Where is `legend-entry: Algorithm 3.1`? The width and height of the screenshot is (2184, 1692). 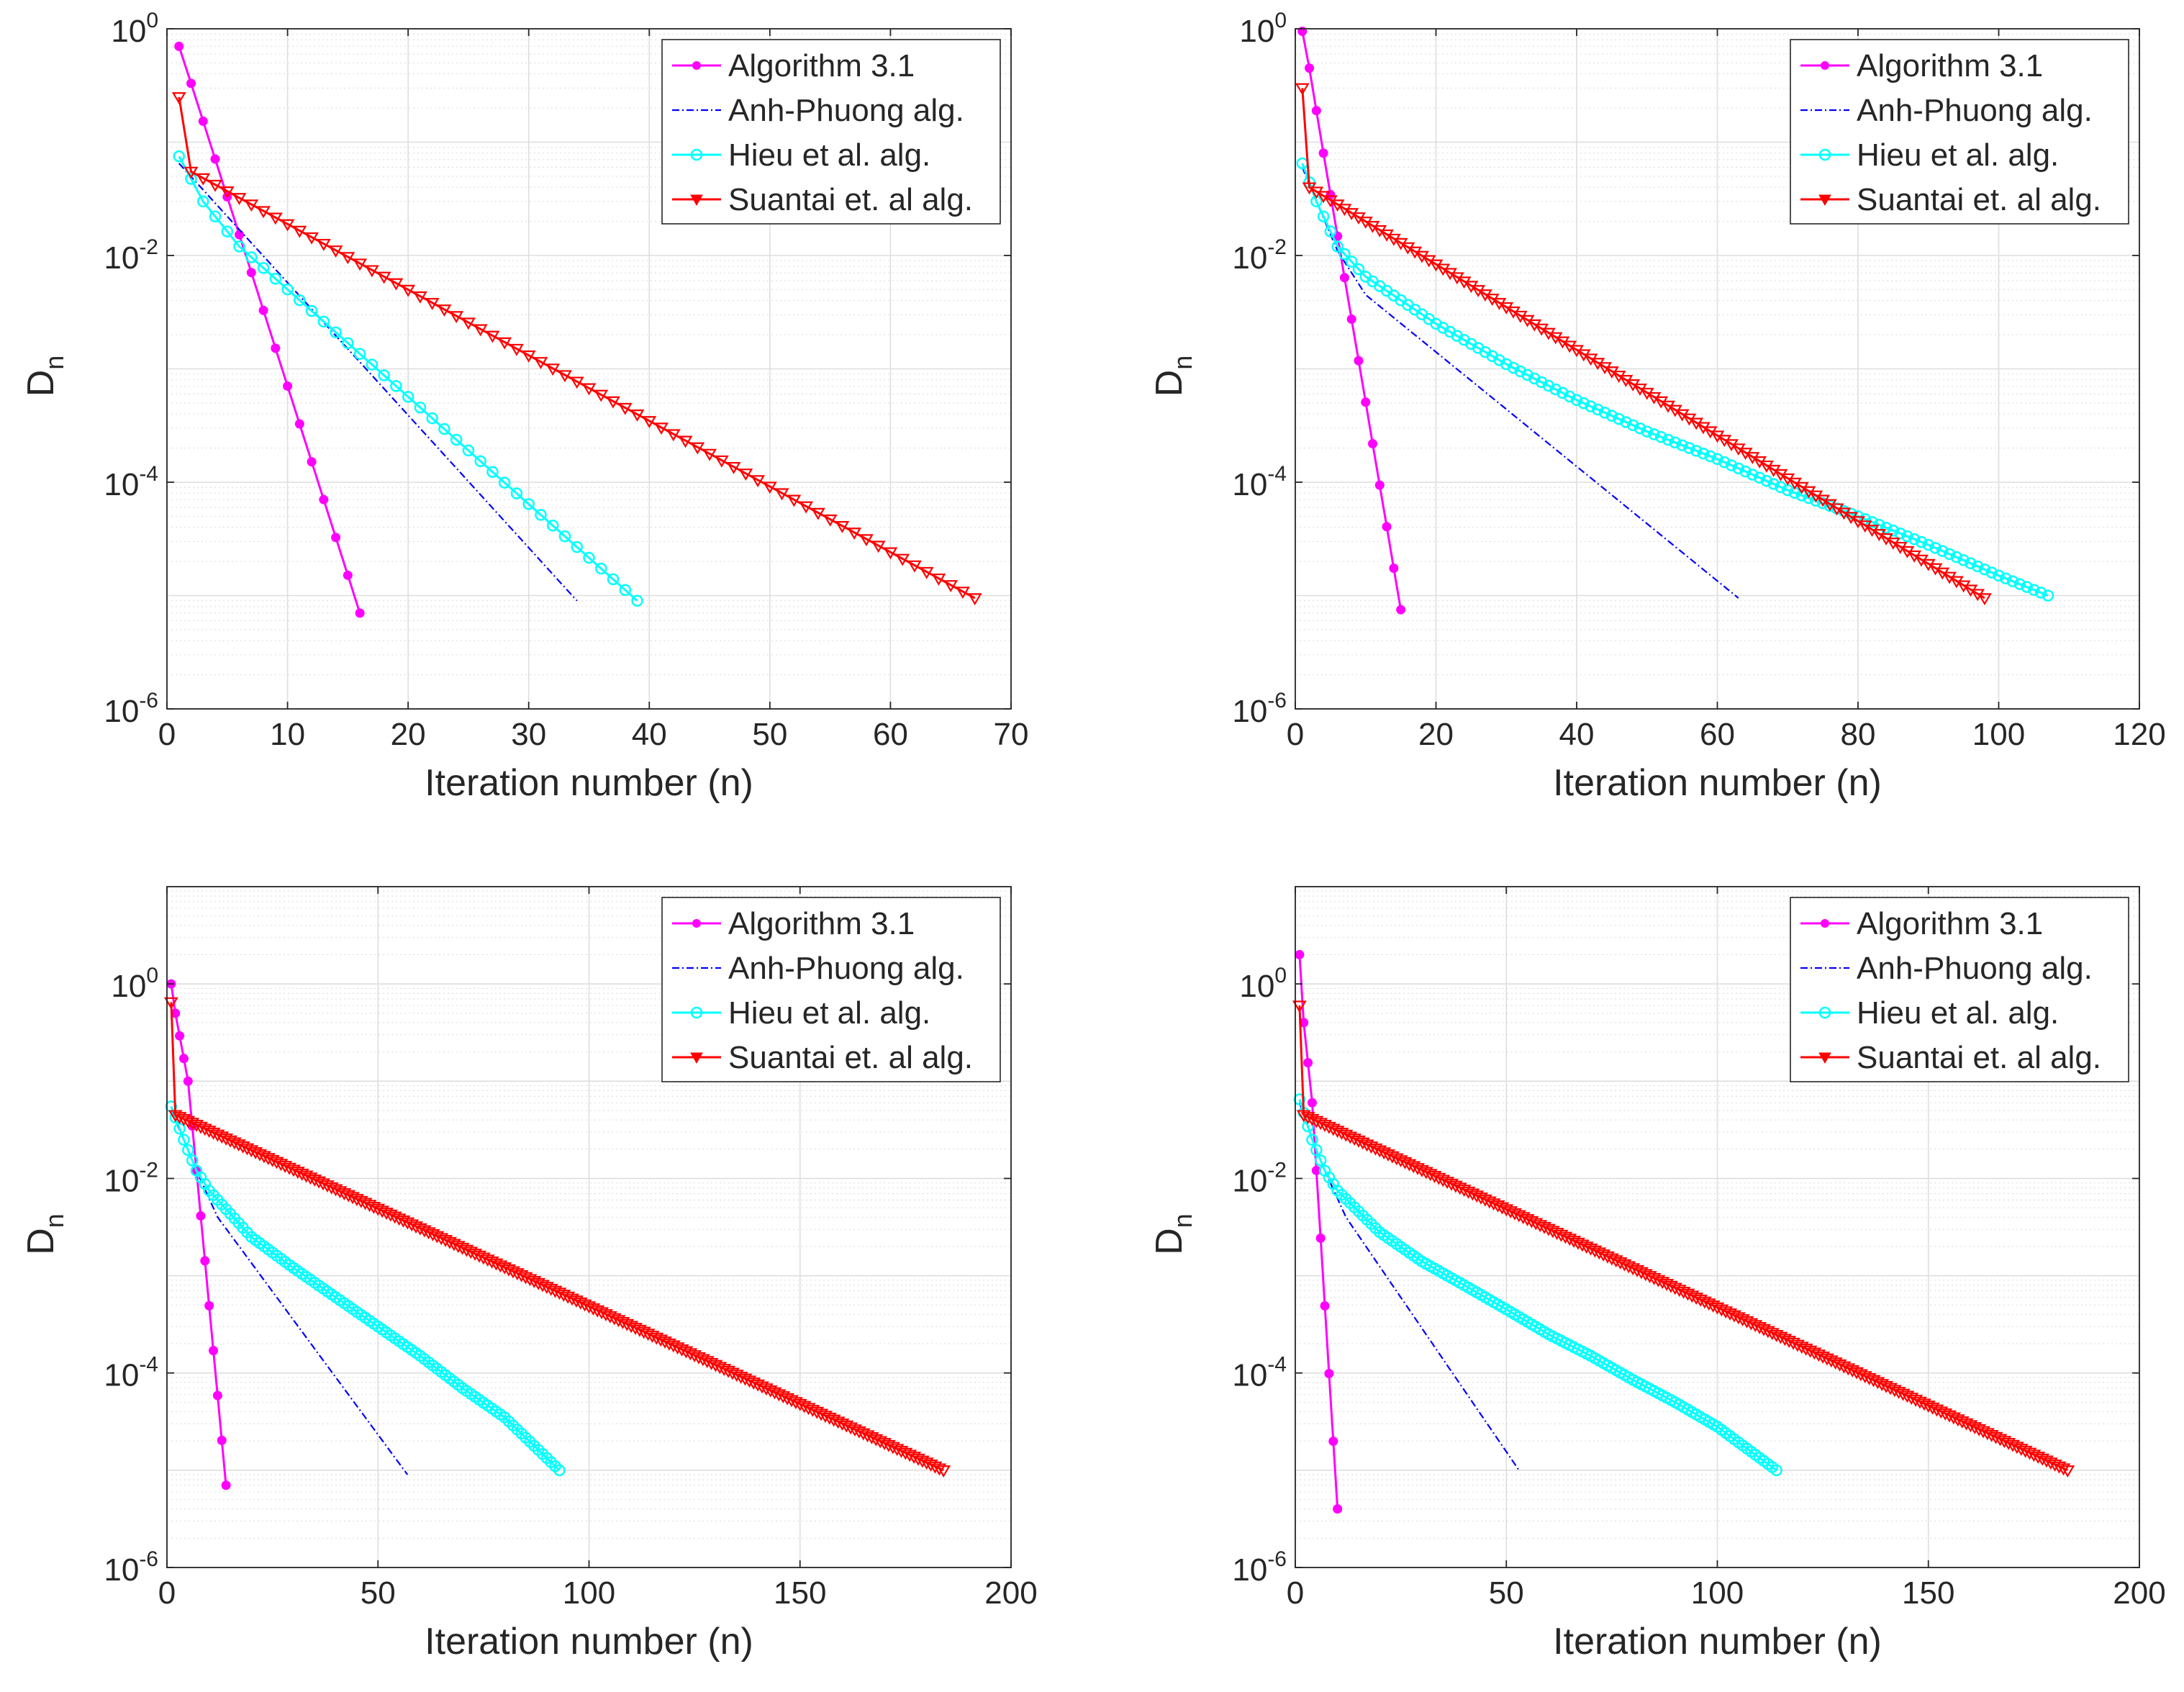 legend-entry: Algorithm 3.1 is located at coordinates (793, 924).